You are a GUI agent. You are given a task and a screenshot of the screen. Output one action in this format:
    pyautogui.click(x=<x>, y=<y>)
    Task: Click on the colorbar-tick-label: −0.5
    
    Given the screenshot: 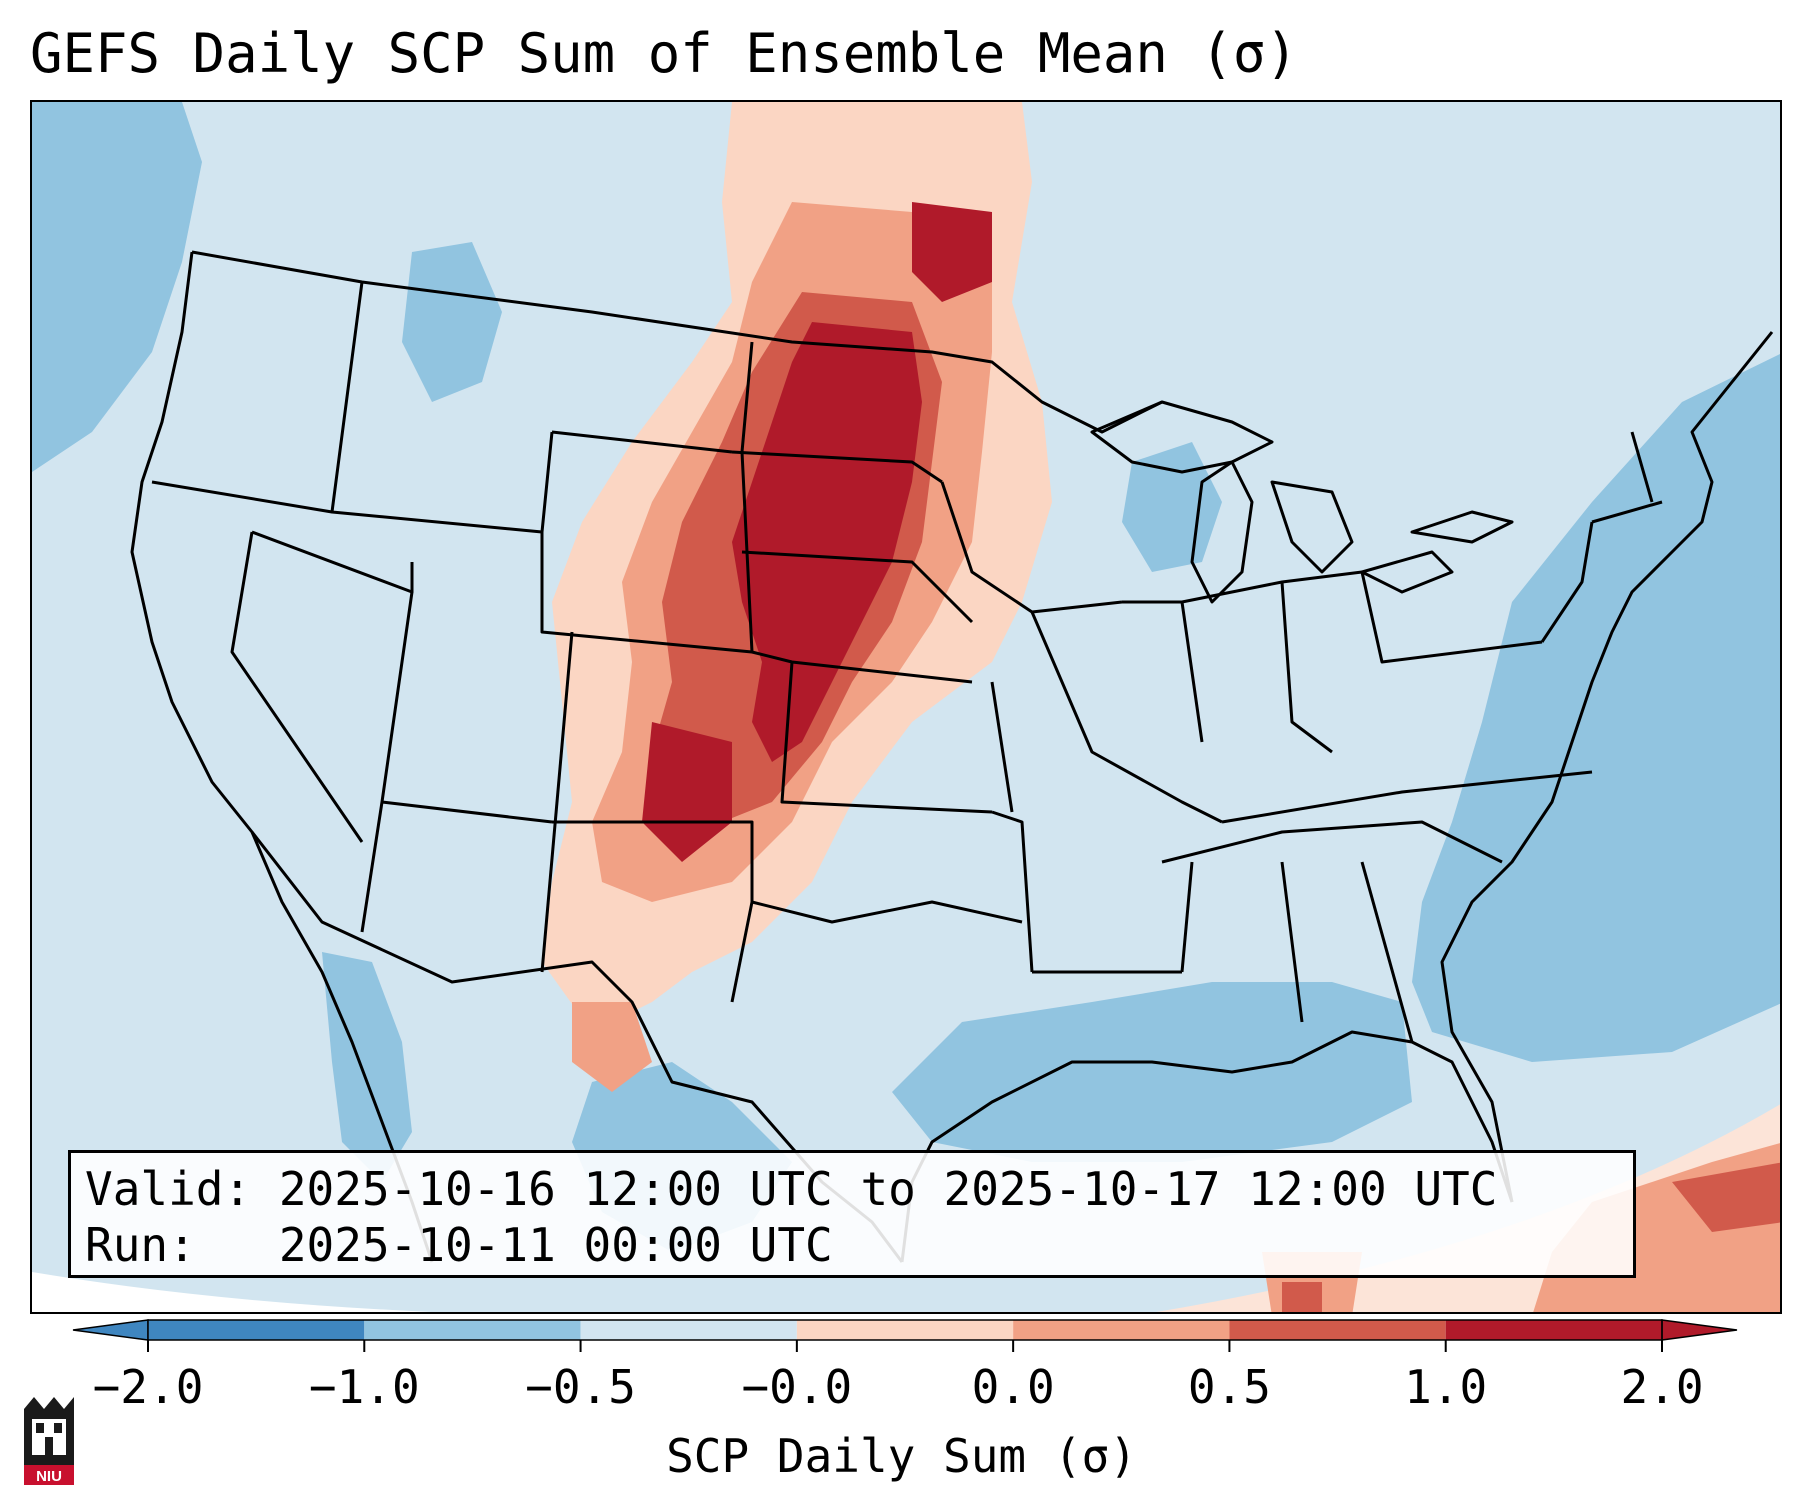 What is the action you would take?
    pyautogui.click(x=580, y=1387)
    